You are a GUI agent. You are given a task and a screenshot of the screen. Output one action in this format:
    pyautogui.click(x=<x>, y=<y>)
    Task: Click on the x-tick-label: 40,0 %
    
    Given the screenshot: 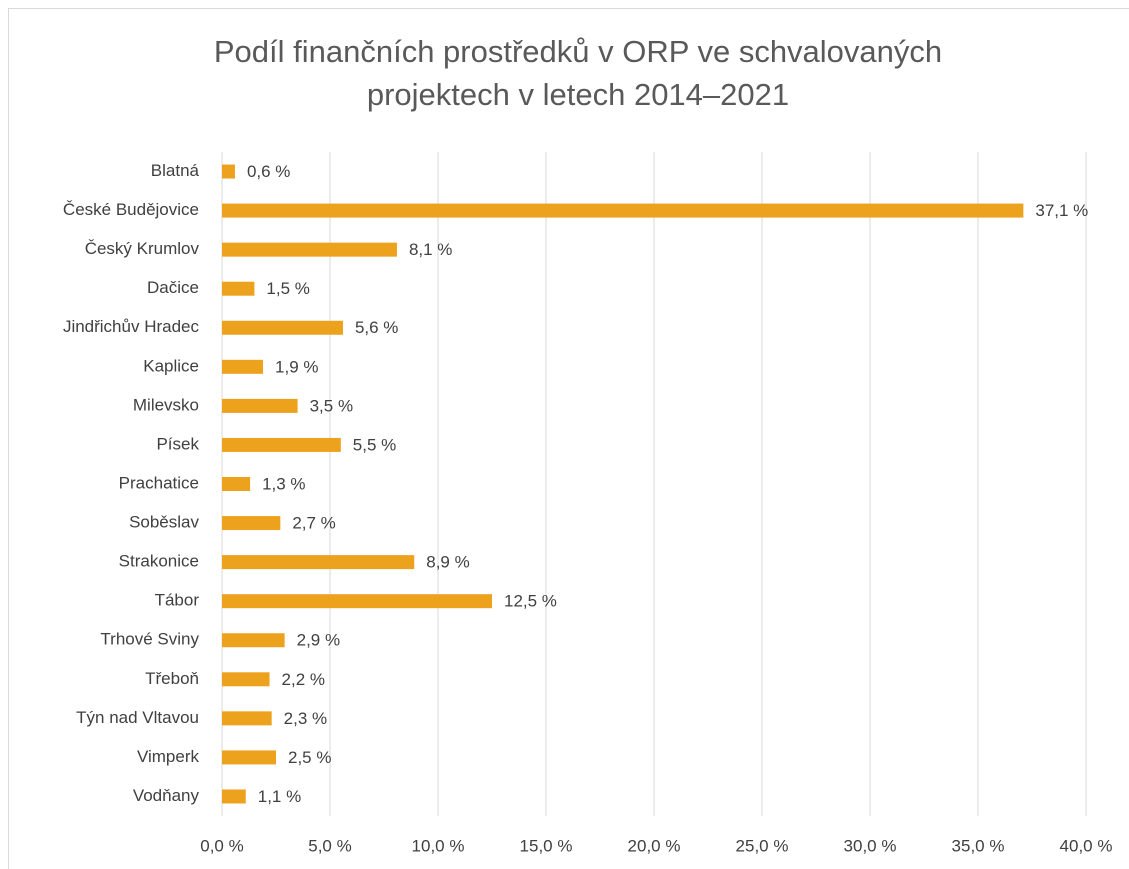 What is the action you would take?
    pyautogui.click(x=1086, y=845)
    